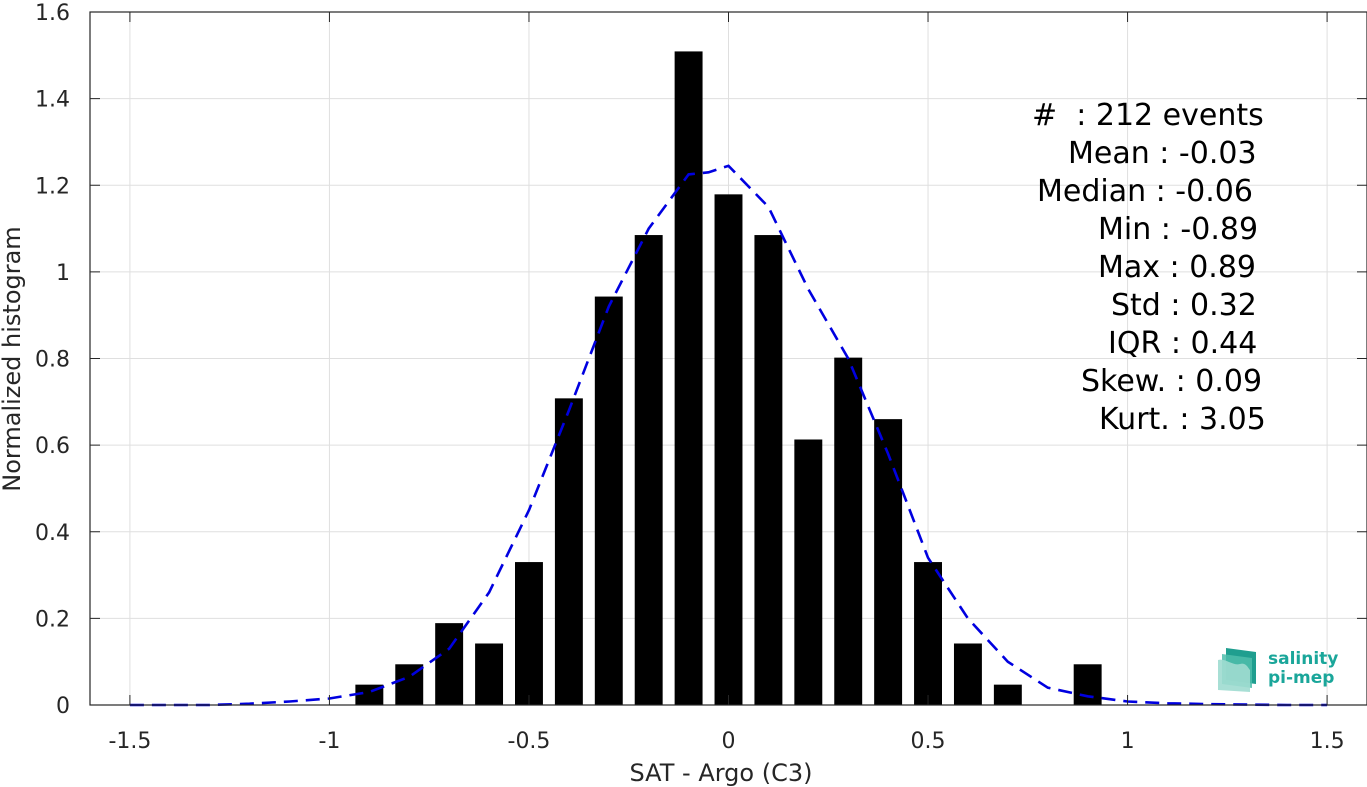  Describe the element at coordinates (13, 358) in the screenshot. I see `y-axis-label: Normalized histogram` at that location.